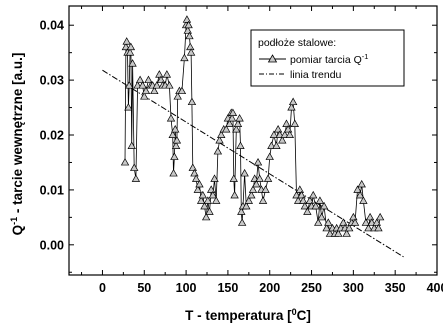  Describe the element at coordinates (102, 288) in the screenshot. I see `x-tick-label: 0` at that location.